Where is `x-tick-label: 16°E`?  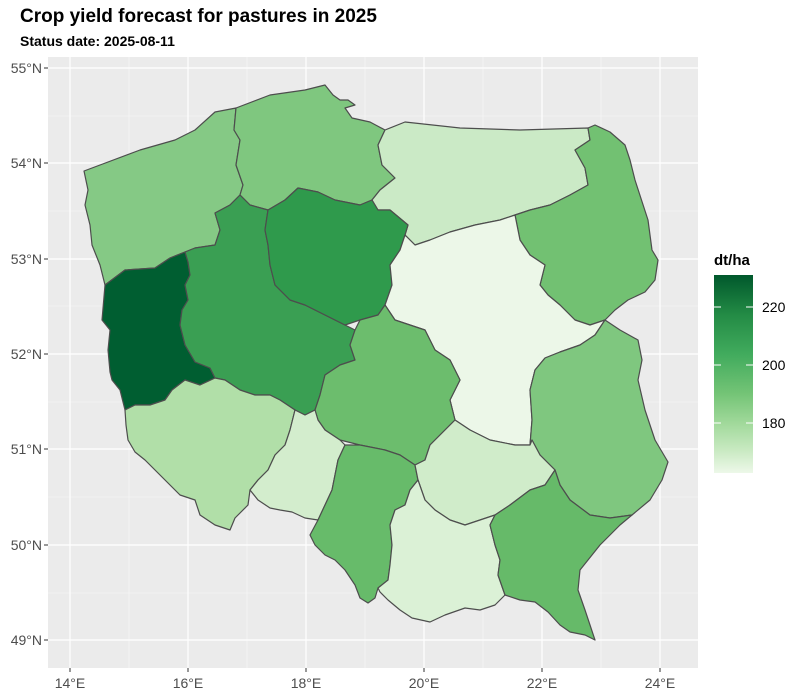
x-tick-label: 16°E is located at coordinates (188, 683).